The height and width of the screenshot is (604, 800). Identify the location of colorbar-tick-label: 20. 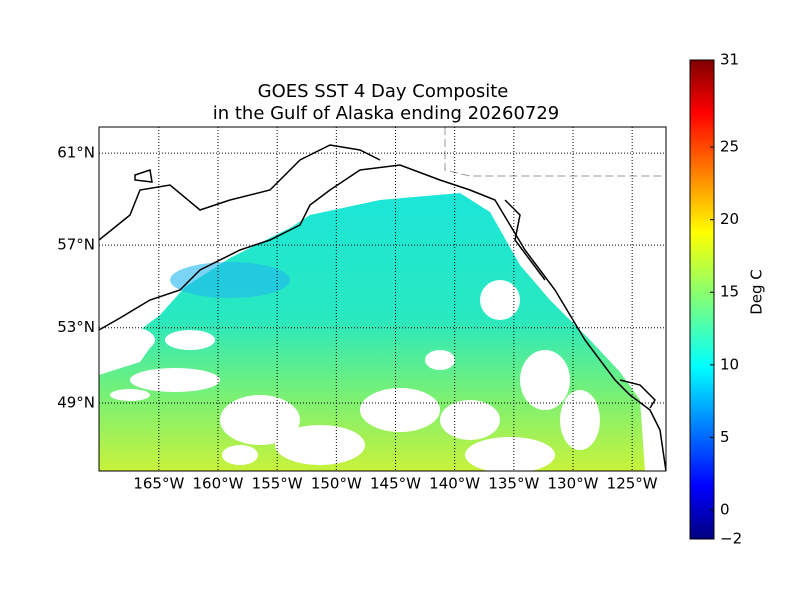
(729, 219).